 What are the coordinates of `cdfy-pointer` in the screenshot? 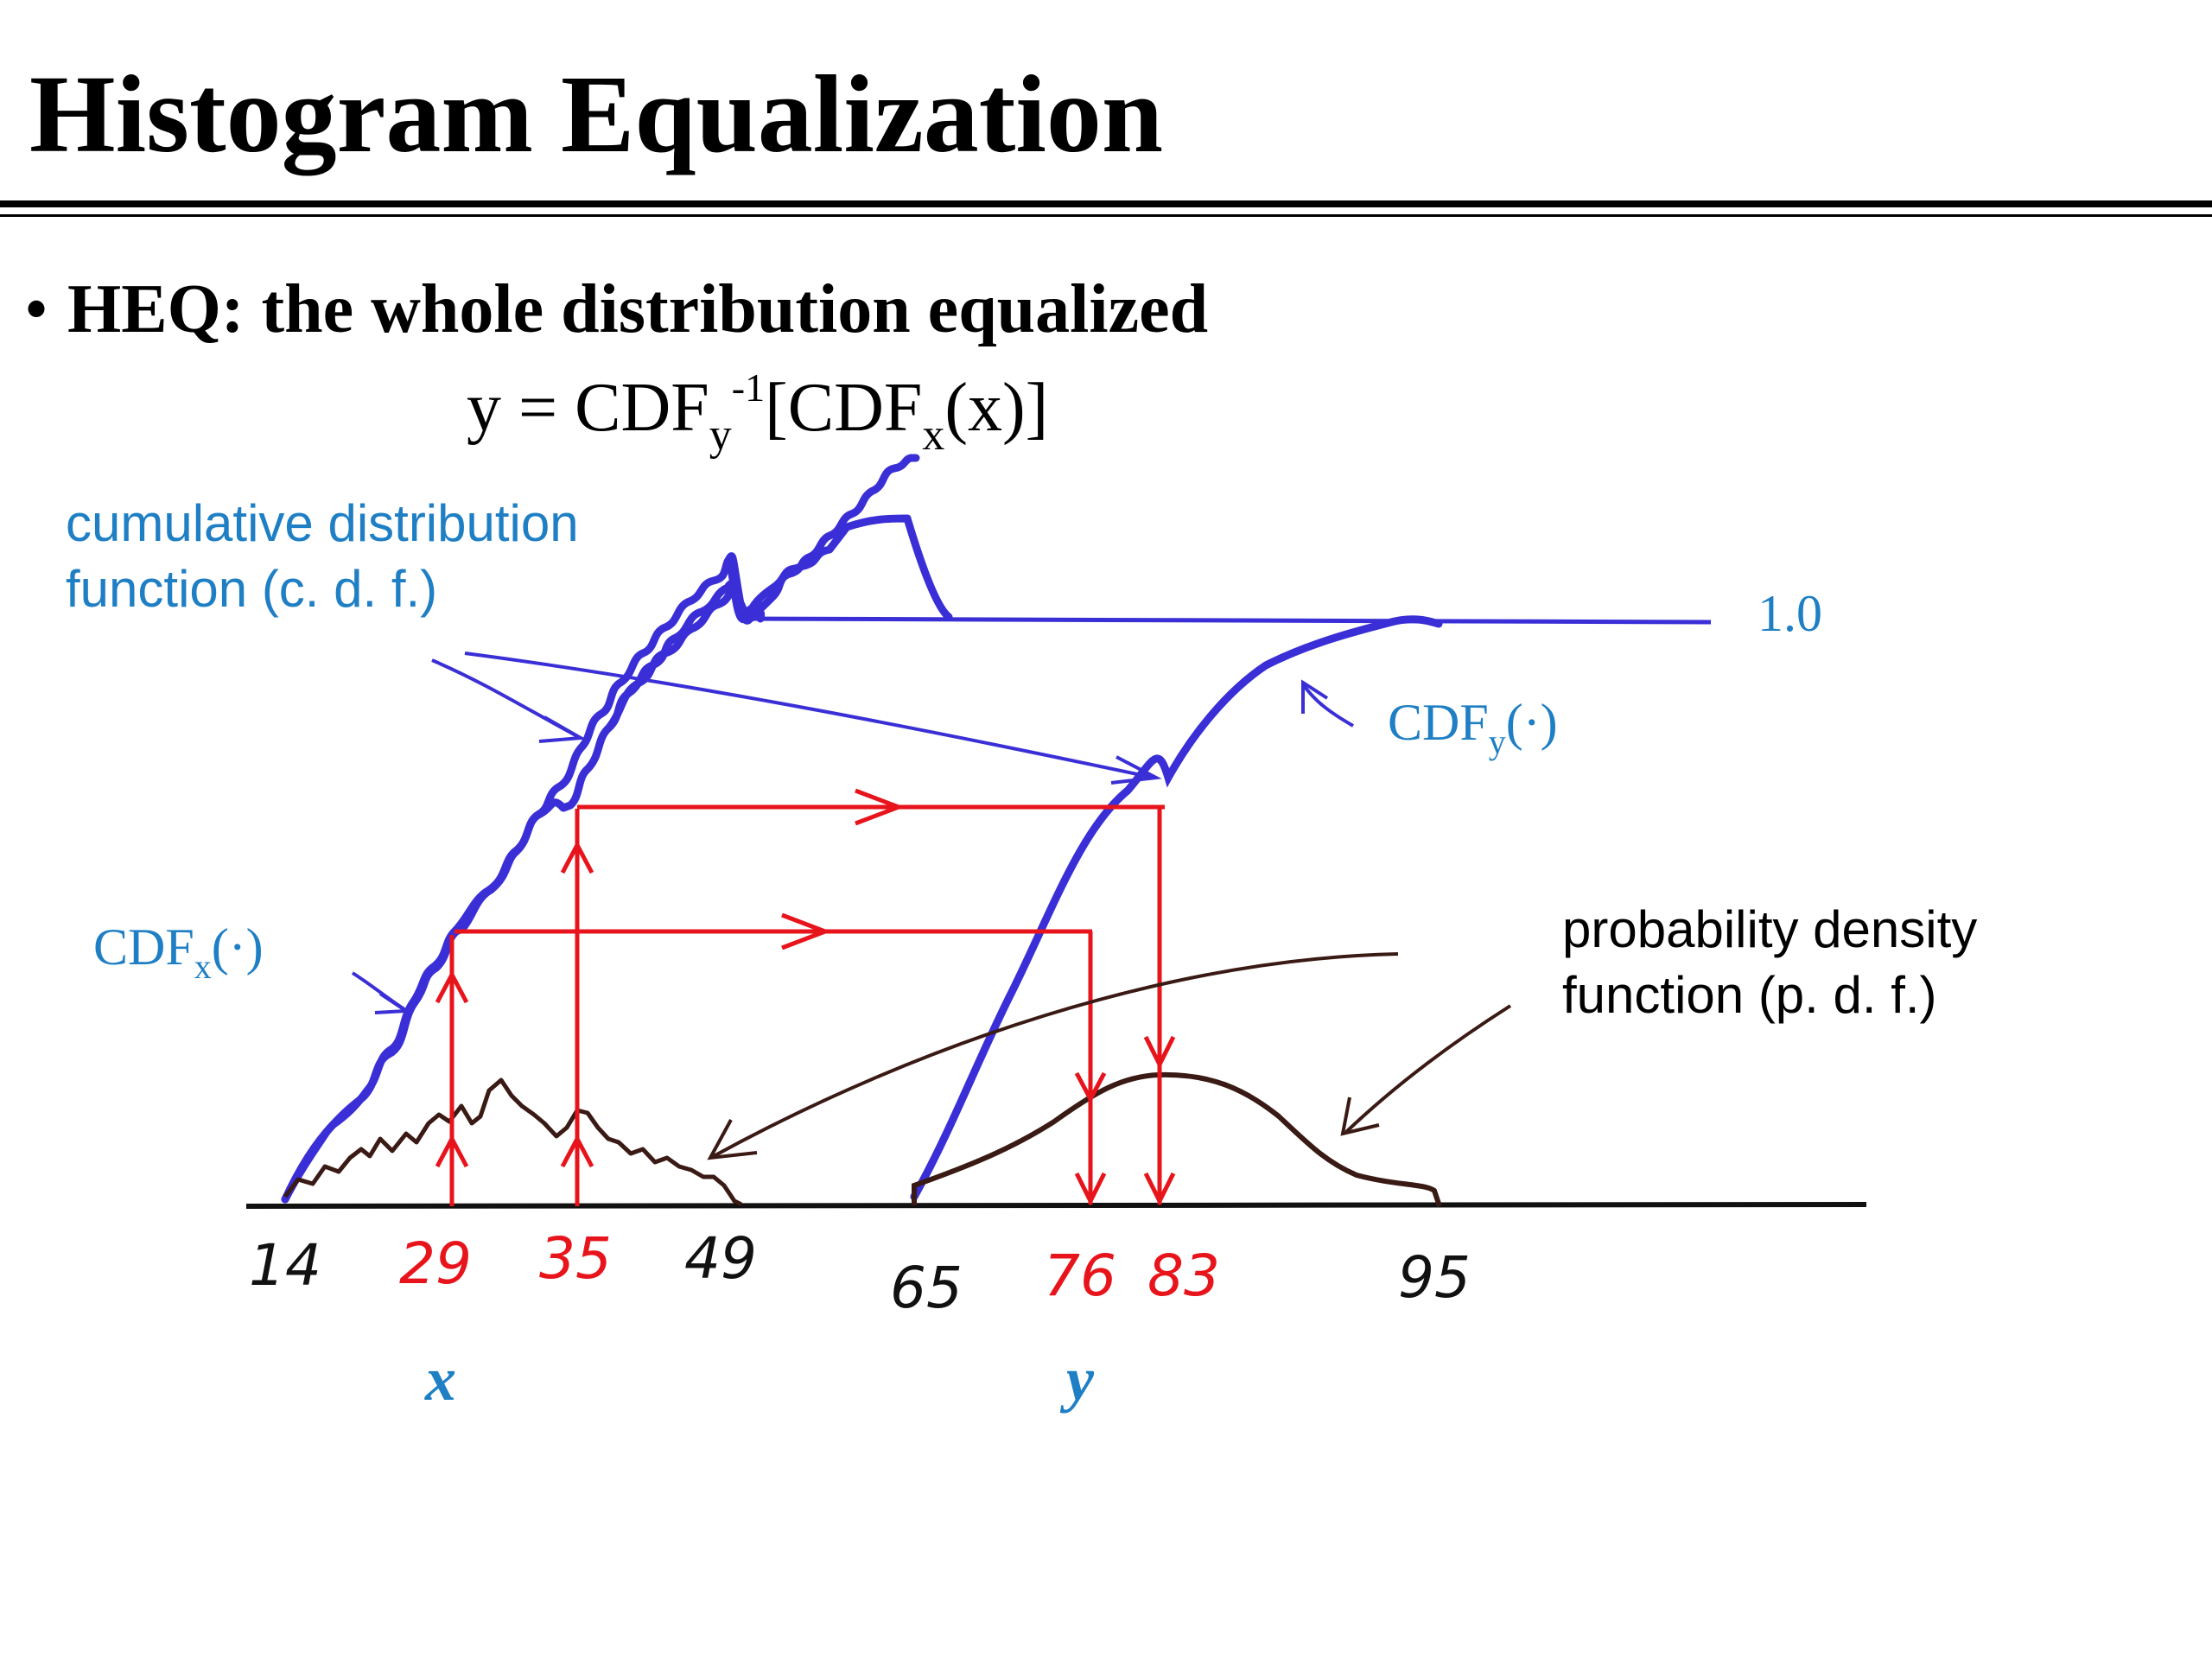 It's located at (1327, 705).